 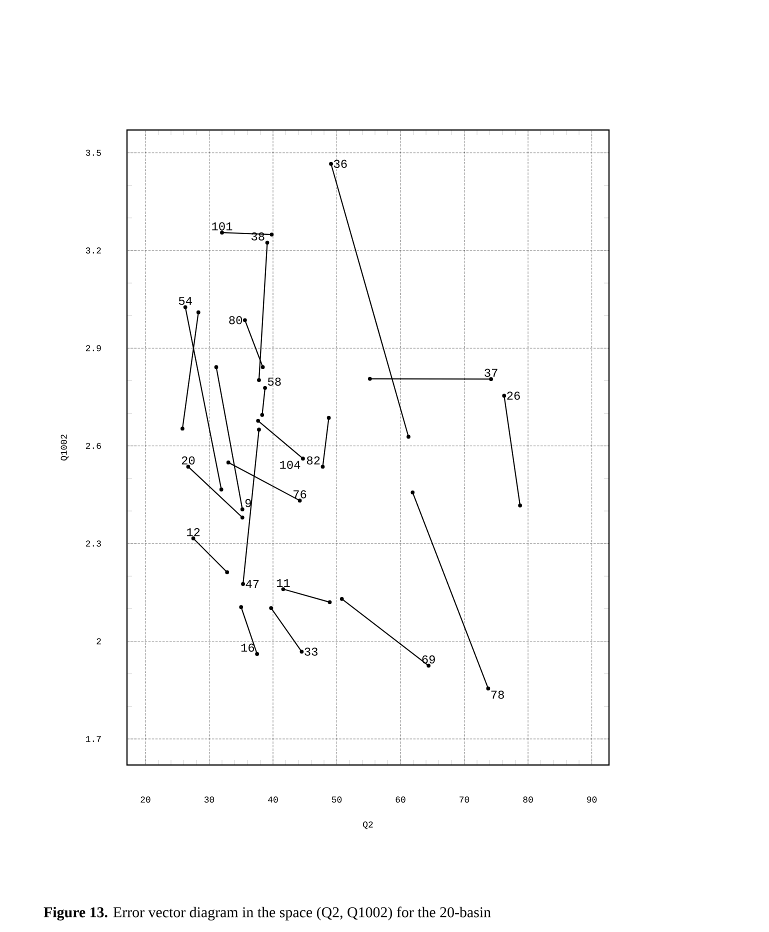 What do you see at coordinates (274, 382) in the screenshot?
I see `series-label: 58` at bounding box center [274, 382].